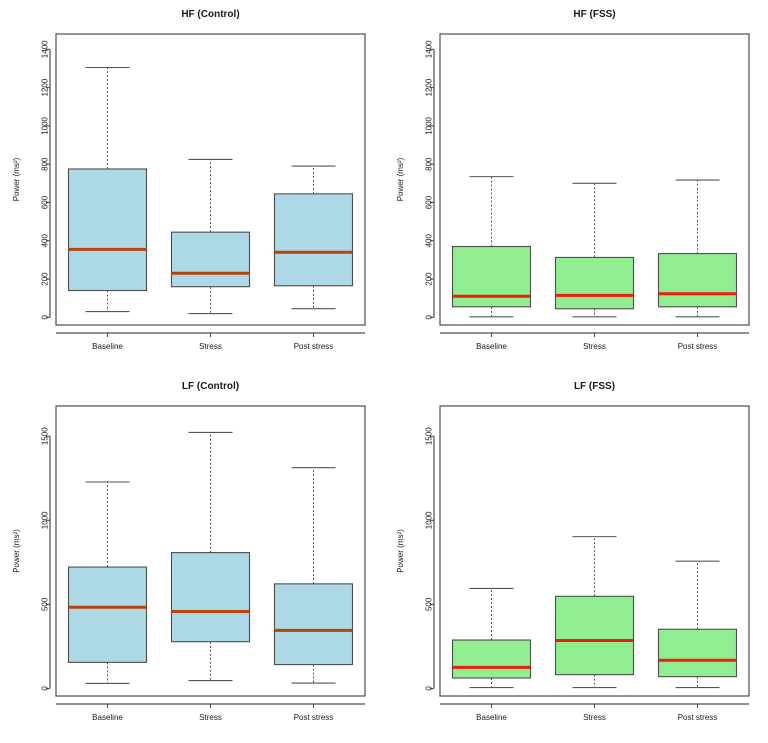 The height and width of the screenshot is (743, 768). Describe the element at coordinates (210, 14) in the screenshot. I see `panel-title: HF (Control)` at that location.